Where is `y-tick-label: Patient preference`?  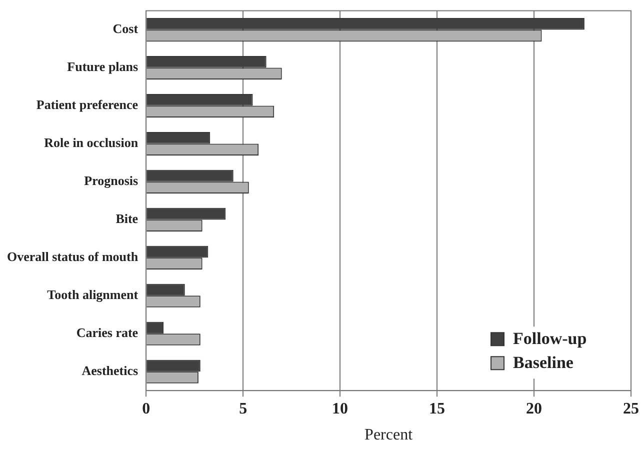 y-tick-label: Patient preference is located at coordinates (87, 104).